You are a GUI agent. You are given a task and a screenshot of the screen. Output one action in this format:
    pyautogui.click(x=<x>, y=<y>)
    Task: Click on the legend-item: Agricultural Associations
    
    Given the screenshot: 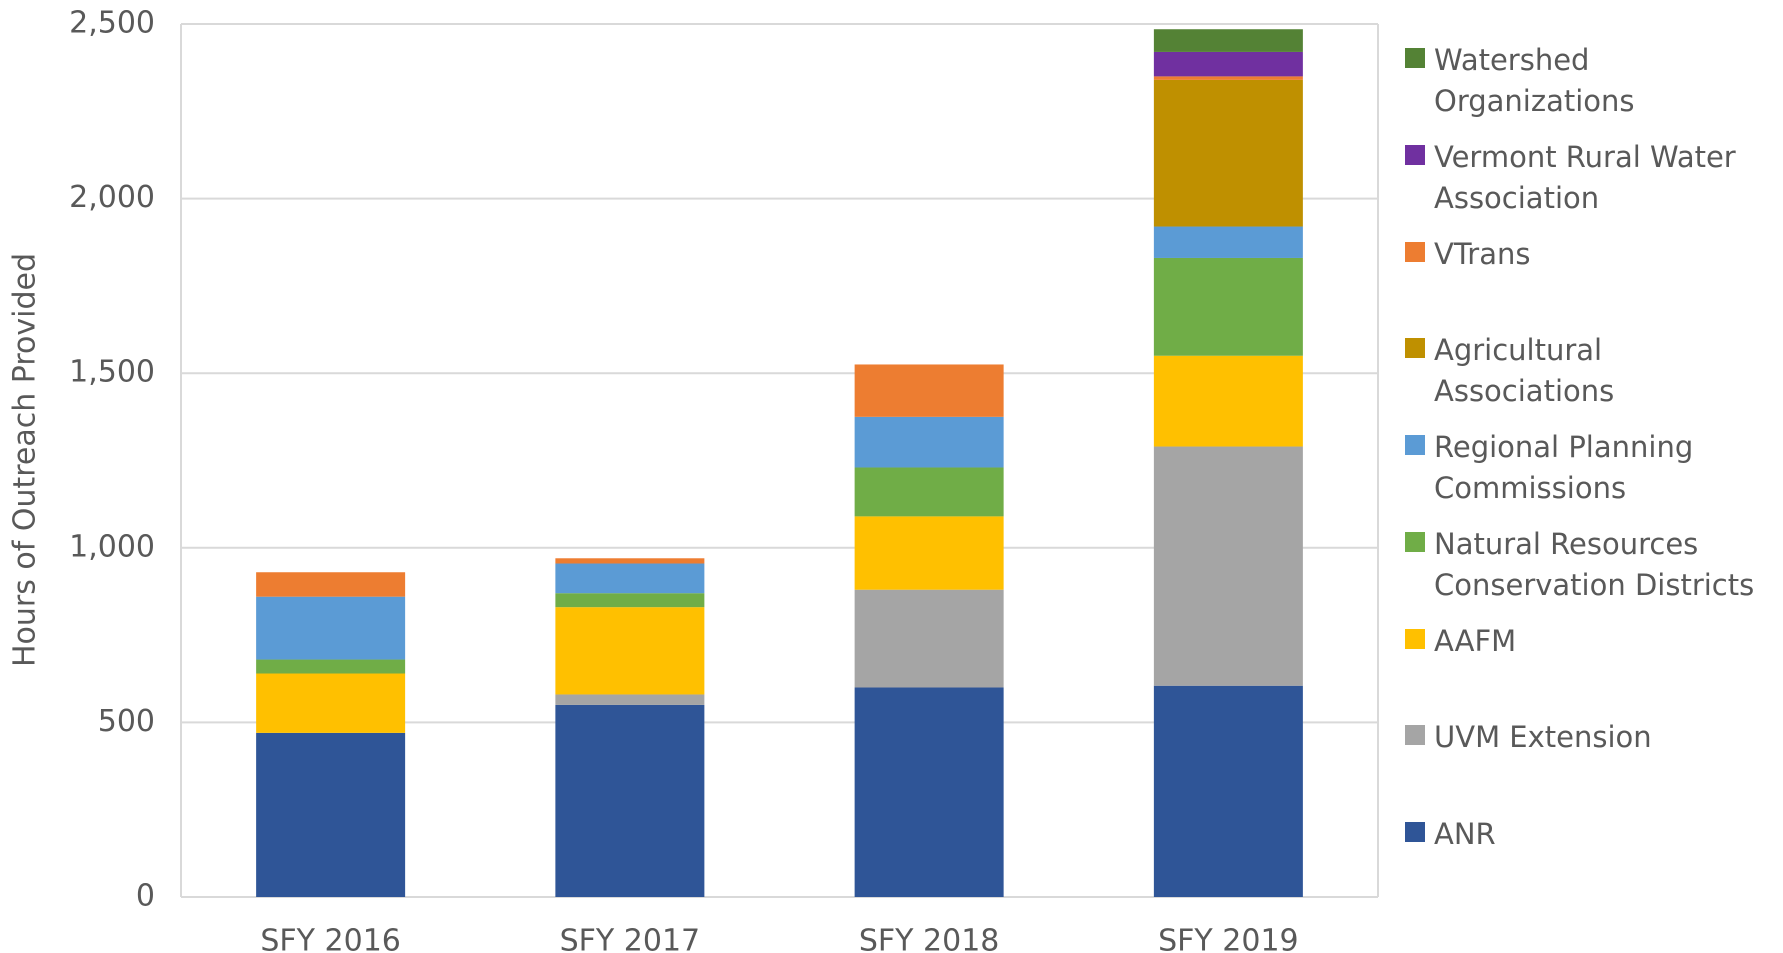 What is the action you would take?
    pyautogui.click(x=1589, y=371)
    